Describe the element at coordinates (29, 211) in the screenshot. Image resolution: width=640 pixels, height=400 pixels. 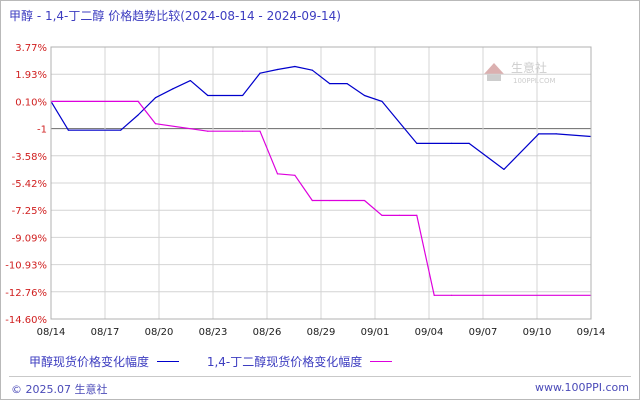
I see `y-tick-label: -7.25%` at that location.